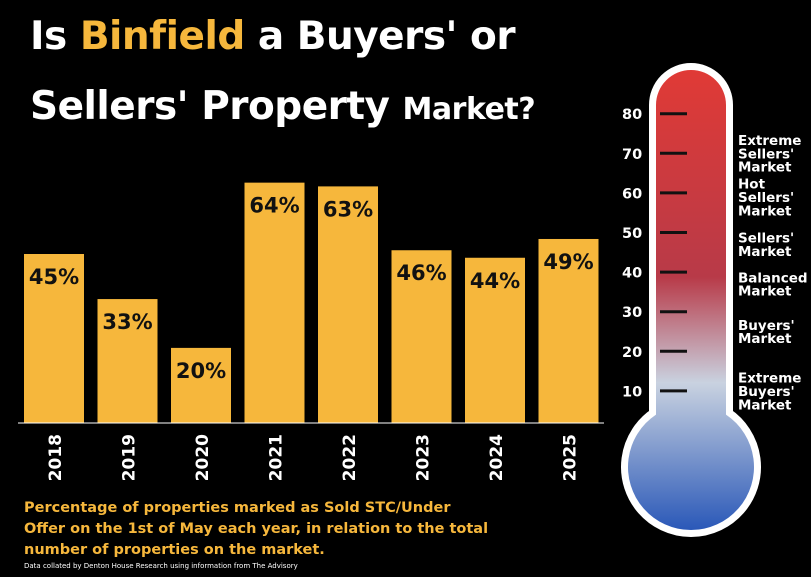 This screenshot has height=577, width=811. What do you see at coordinates (497, 457) in the screenshot?
I see `x-tick-label: 2024` at bounding box center [497, 457].